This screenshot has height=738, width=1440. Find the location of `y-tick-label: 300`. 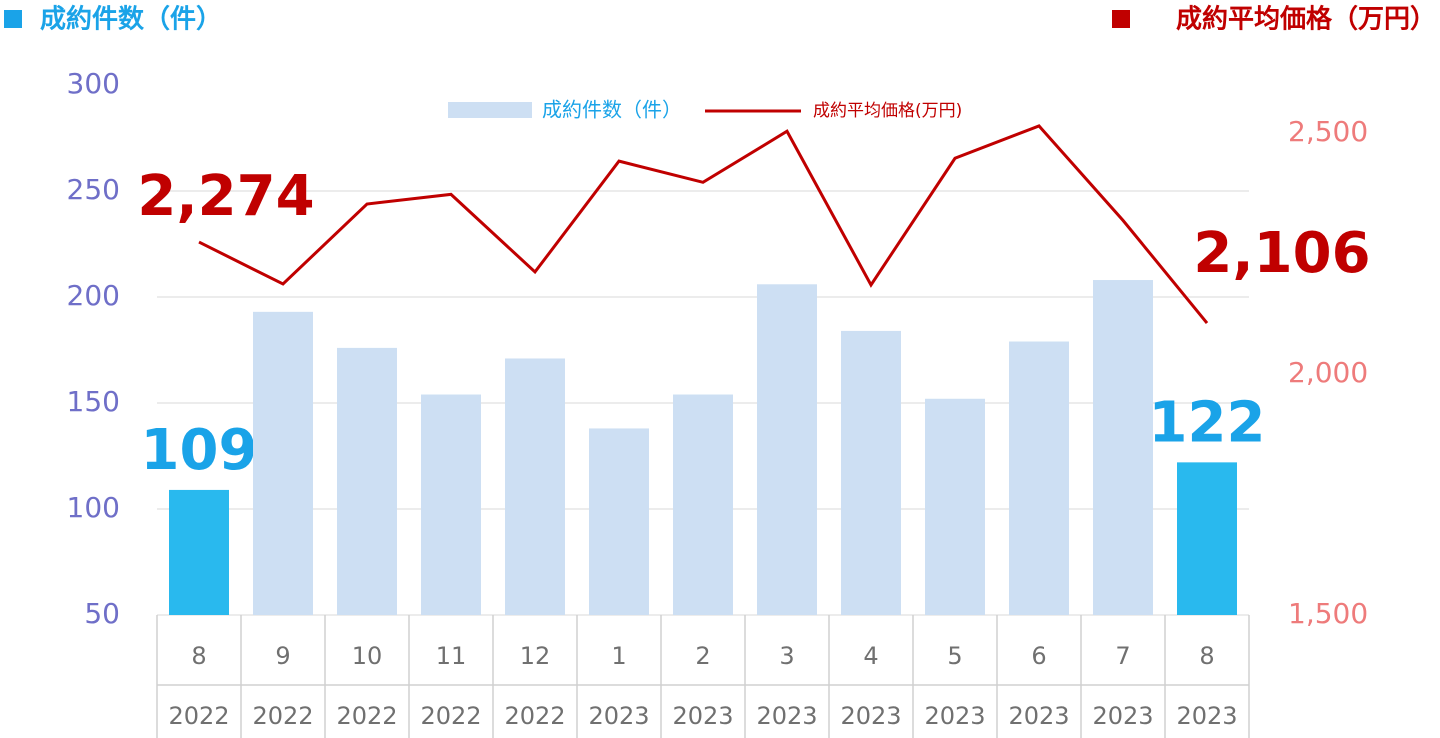

y-tick-label: 300 is located at coordinates (93, 83).